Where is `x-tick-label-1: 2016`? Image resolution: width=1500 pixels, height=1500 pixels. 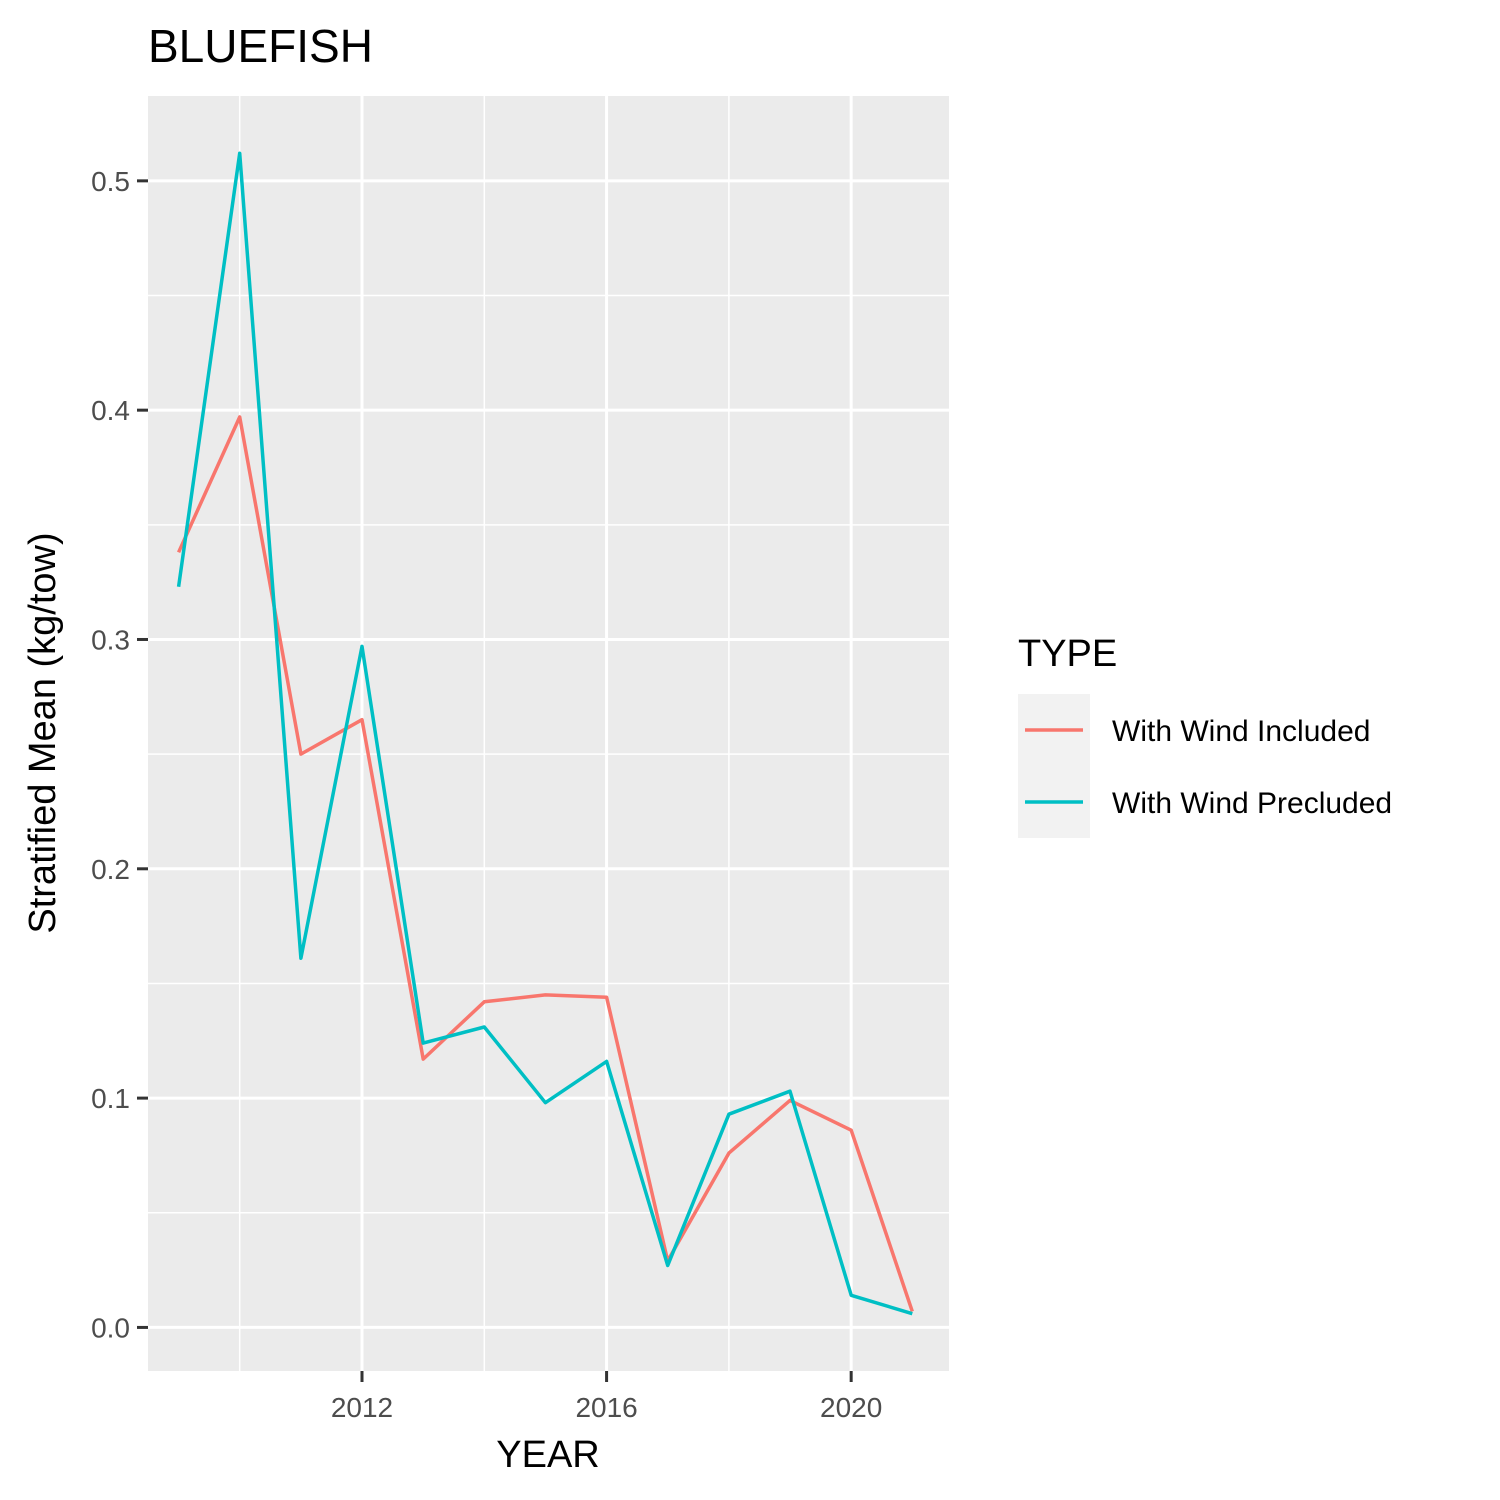 x-tick-label-1: 2016 is located at coordinates (606, 1407).